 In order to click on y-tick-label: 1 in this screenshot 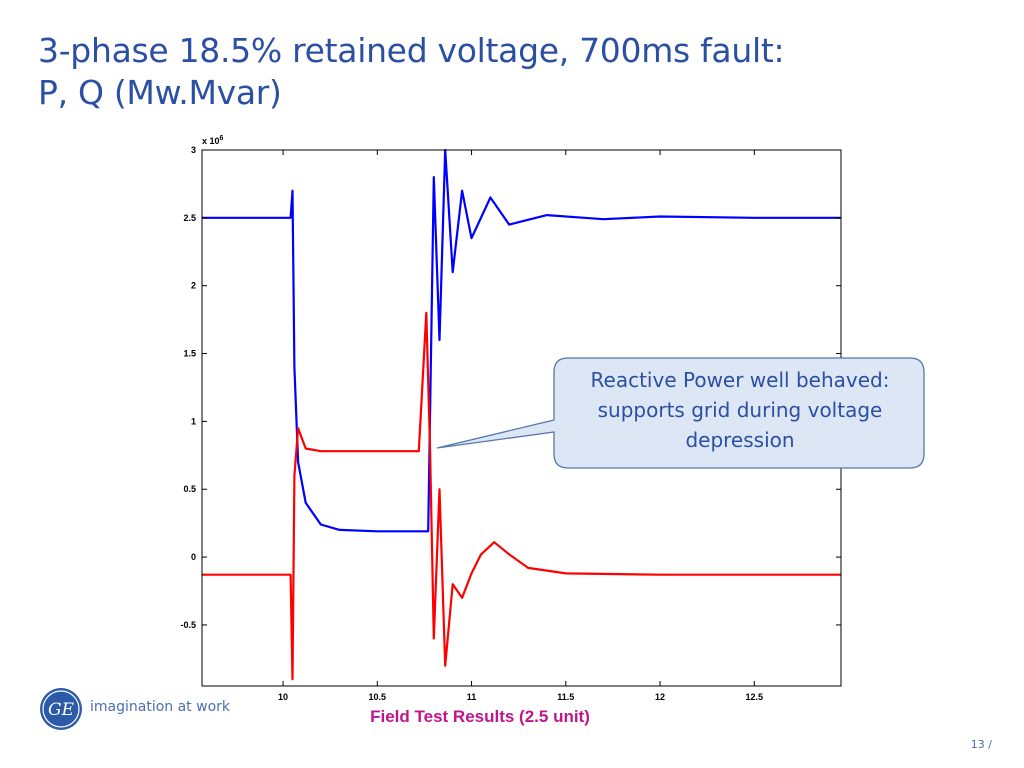, I will do `click(193, 421)`.